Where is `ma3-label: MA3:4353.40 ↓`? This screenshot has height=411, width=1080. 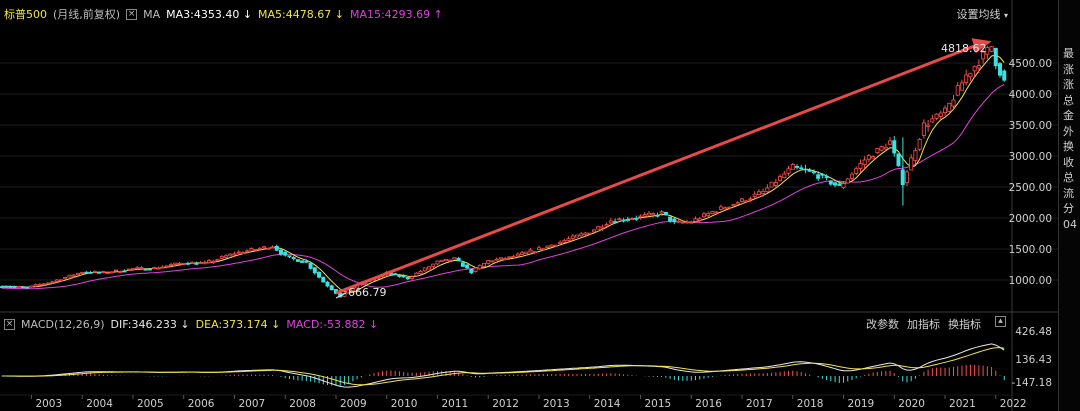 ma3-label: MA3:4353.40 ↓ is located at coordinates (209, 14).